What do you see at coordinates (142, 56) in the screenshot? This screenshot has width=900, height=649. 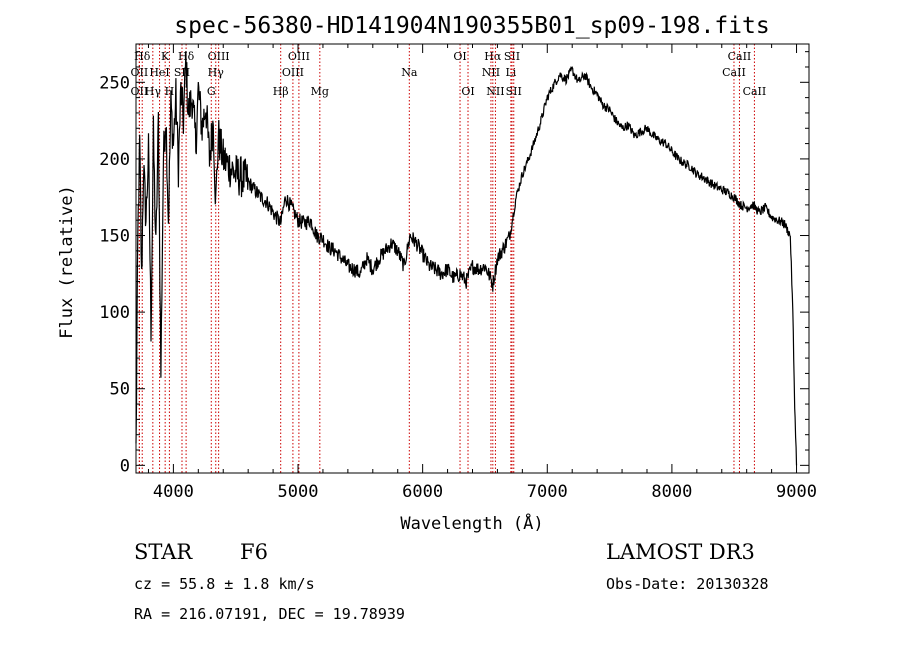 I see `spectral-line-label: Hδ` at bounding box center [142, 56].